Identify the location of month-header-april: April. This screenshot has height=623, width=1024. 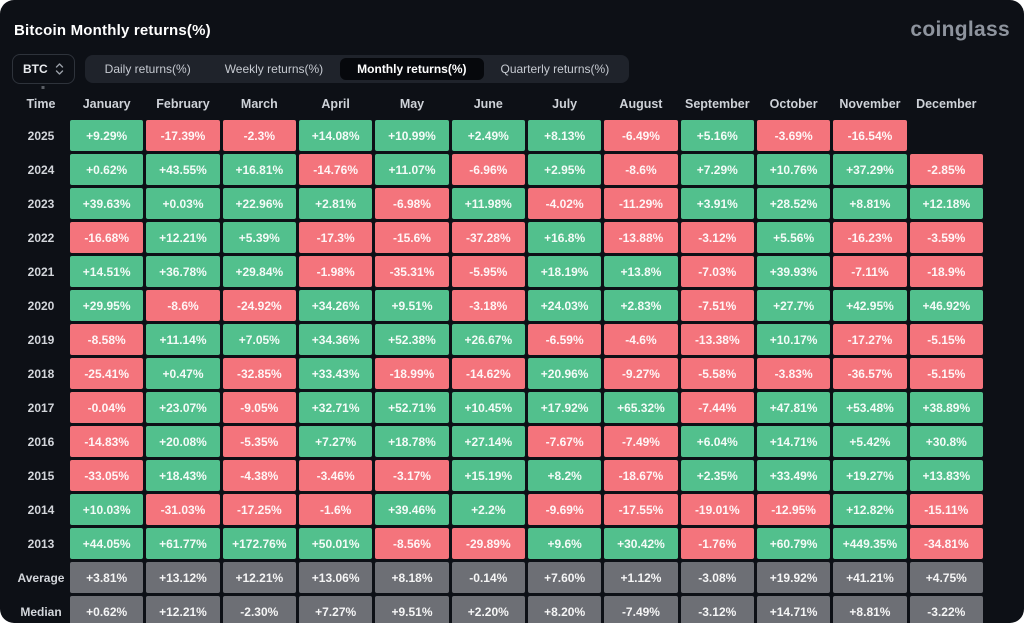
(335, 104).